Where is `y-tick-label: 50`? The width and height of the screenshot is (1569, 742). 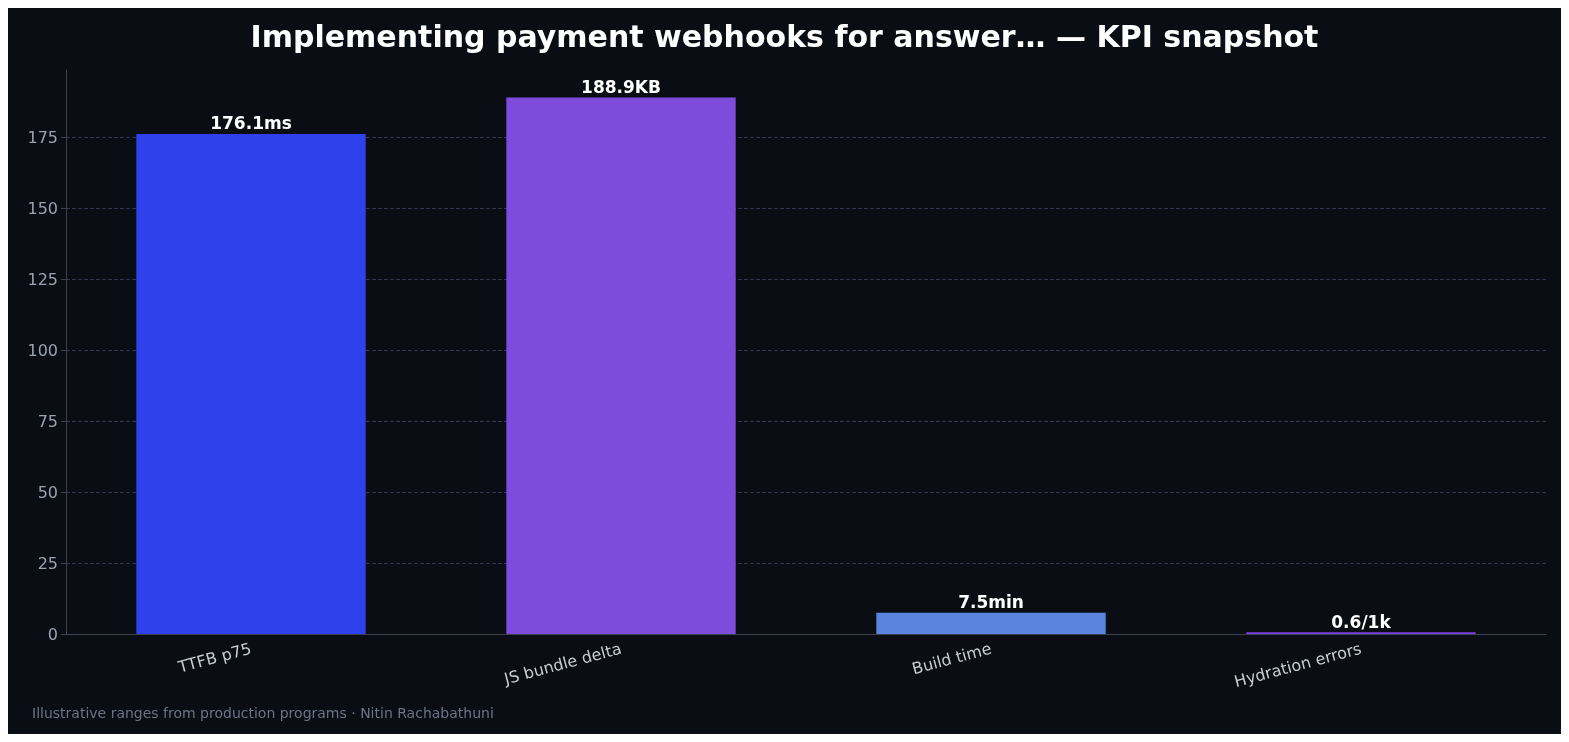
y-tick-label: 50 is located at coordinates (47, 492).